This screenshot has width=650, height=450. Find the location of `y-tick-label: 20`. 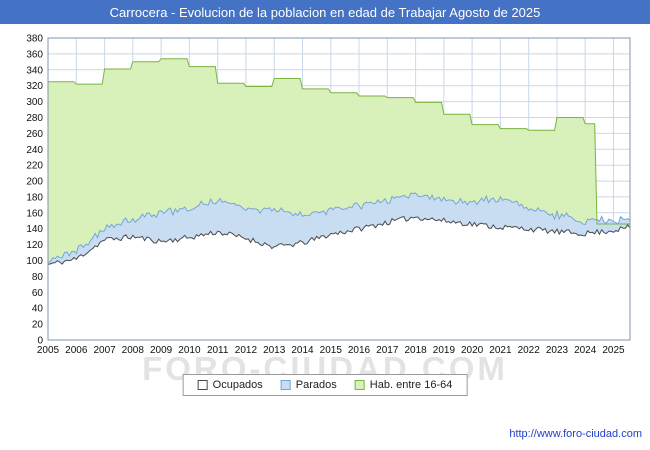

y-tick-label: 20 is located at coordinates (38, 325).